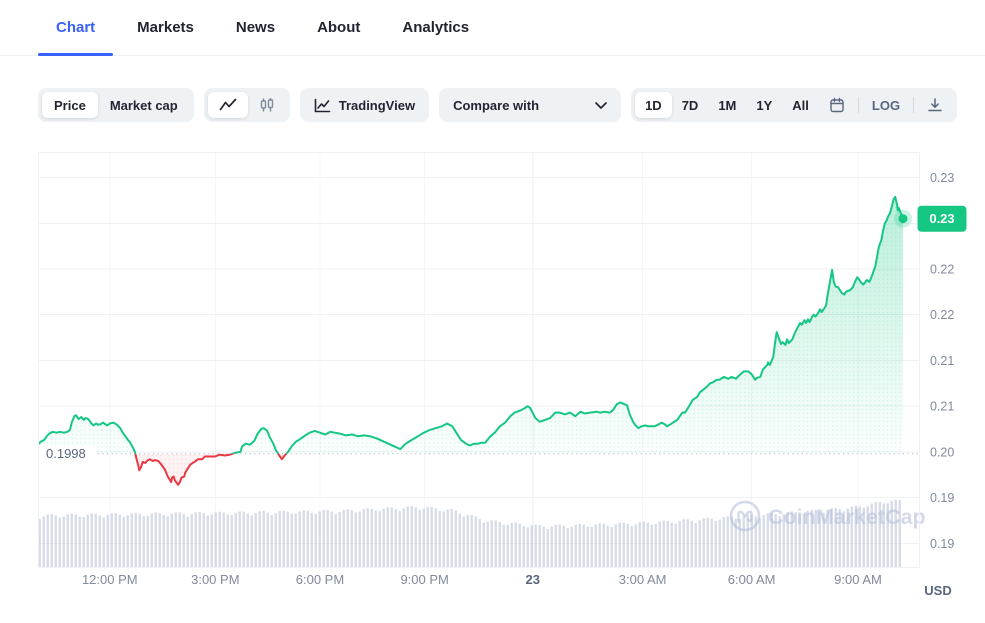  I want to click on current-price-dot, so click(903, 219).